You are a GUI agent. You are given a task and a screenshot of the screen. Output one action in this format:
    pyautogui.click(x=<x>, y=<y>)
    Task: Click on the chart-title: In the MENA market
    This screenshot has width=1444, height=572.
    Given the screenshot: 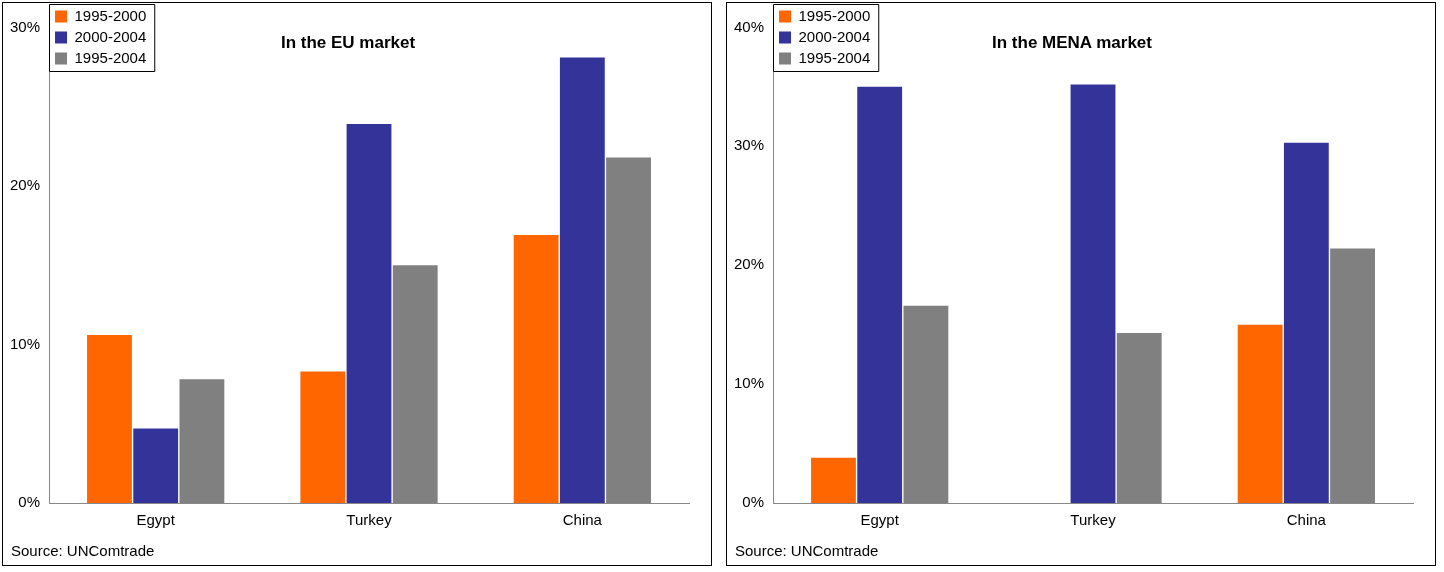 What is the action you would take?
    pyautogui.click(x=1072, y=42)
    